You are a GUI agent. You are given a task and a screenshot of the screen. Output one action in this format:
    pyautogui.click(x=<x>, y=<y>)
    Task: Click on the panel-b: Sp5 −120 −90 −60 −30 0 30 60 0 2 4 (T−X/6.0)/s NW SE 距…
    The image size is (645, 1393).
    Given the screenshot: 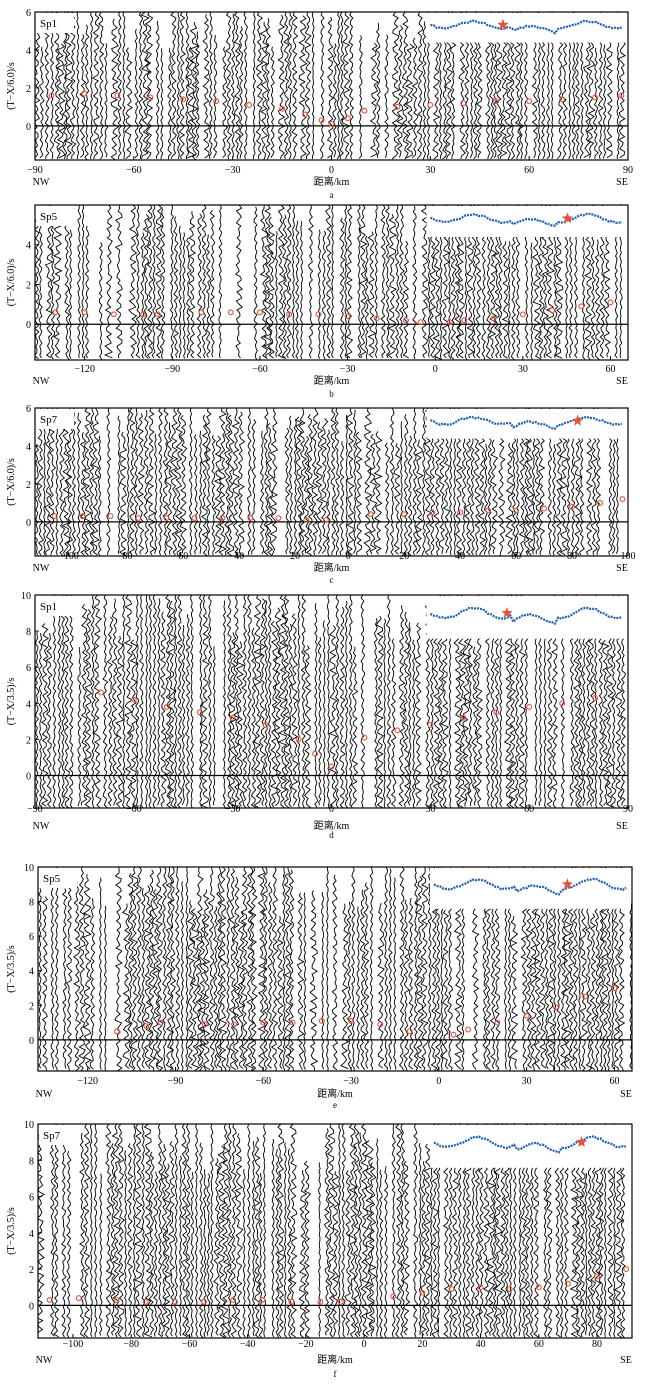 What is the action you would take?
    pyautogui.click(x=317, y=301)
    